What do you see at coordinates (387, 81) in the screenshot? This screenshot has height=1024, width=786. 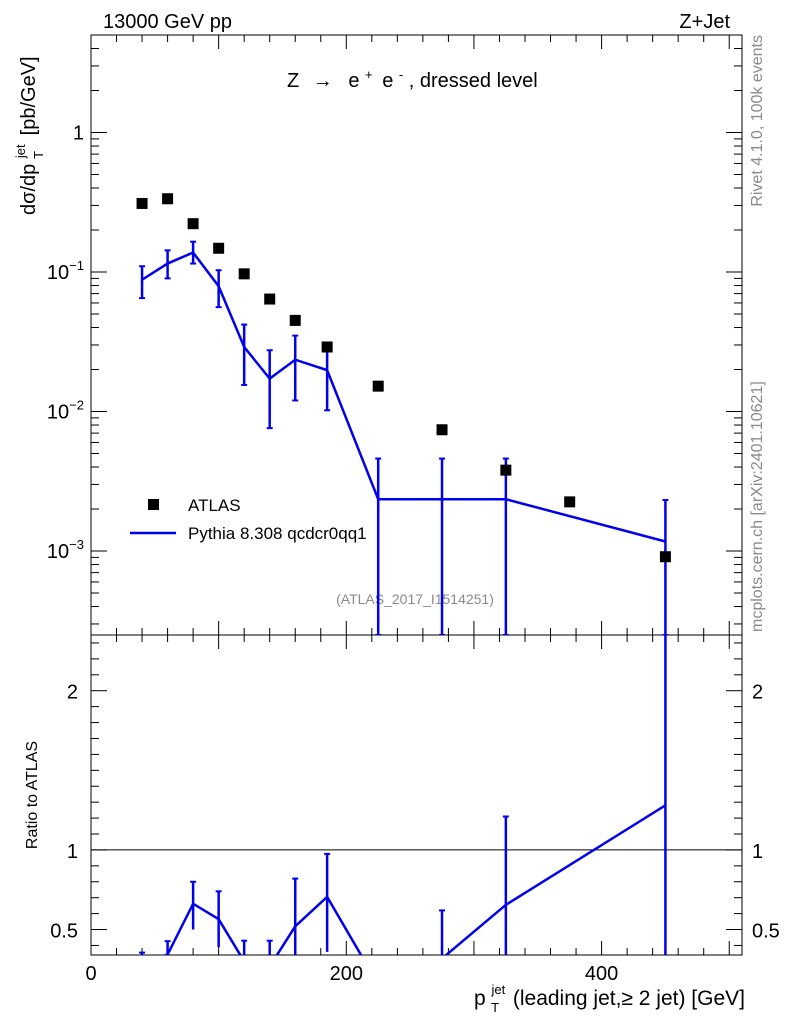 I see `plot-title-e2: e` at bounding box center [387, 81].